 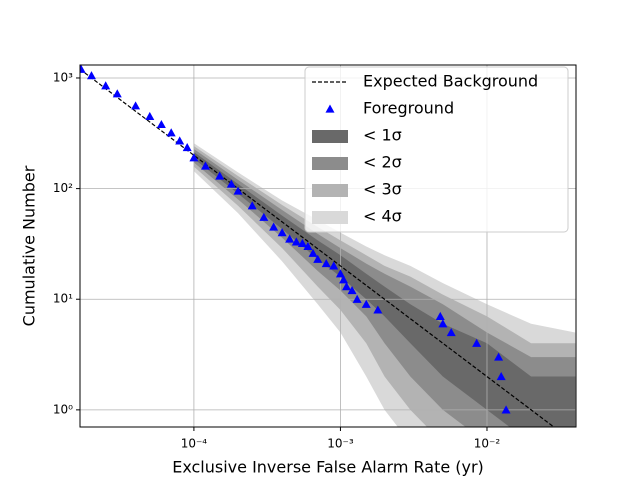 I want to click on y-tick-label: 10², so click(x=63, y=188).